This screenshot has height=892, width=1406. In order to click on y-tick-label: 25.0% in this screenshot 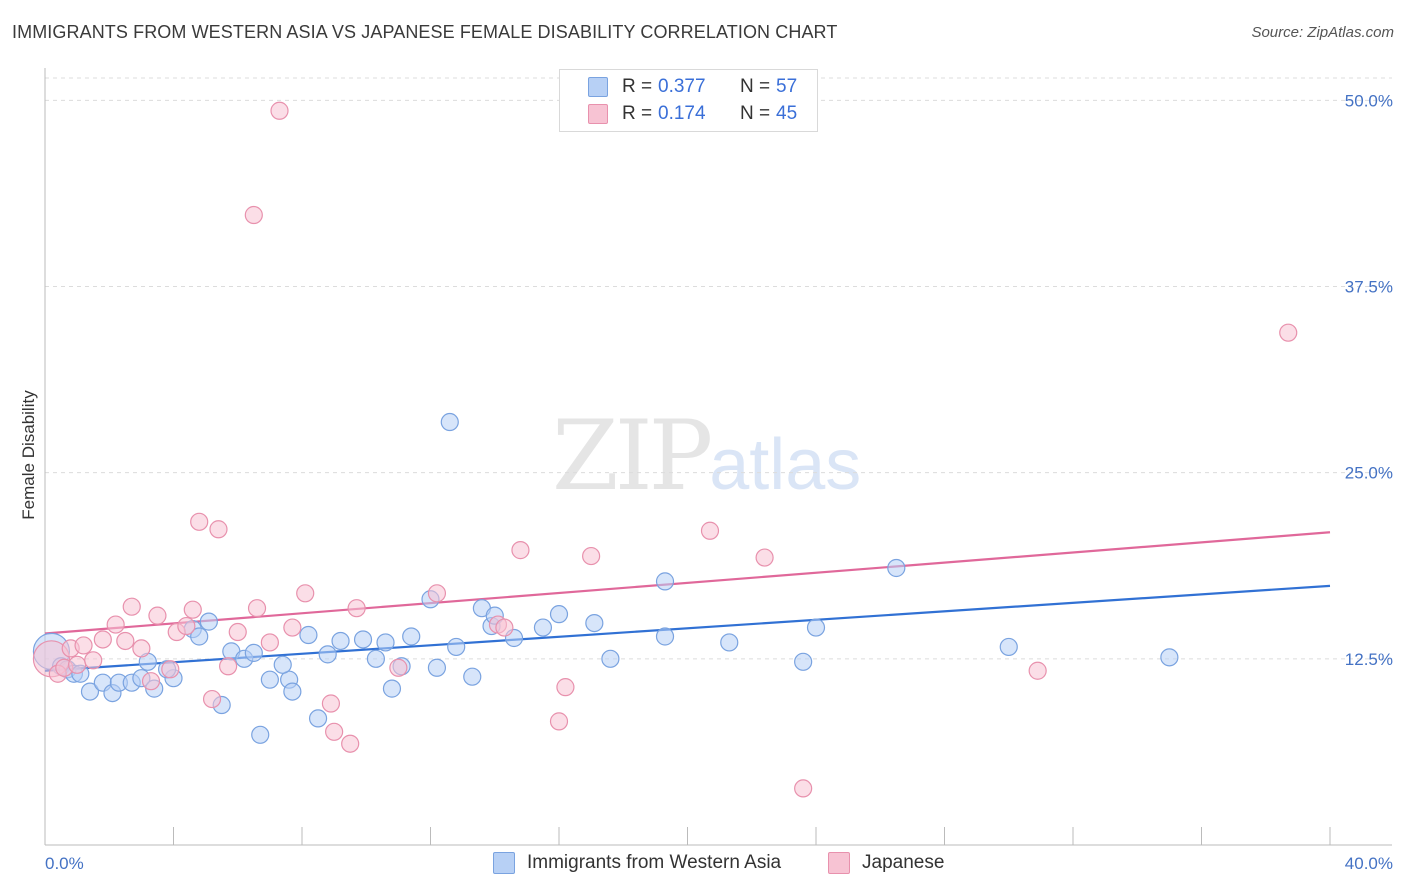, I will do `click(1369, 473)`.